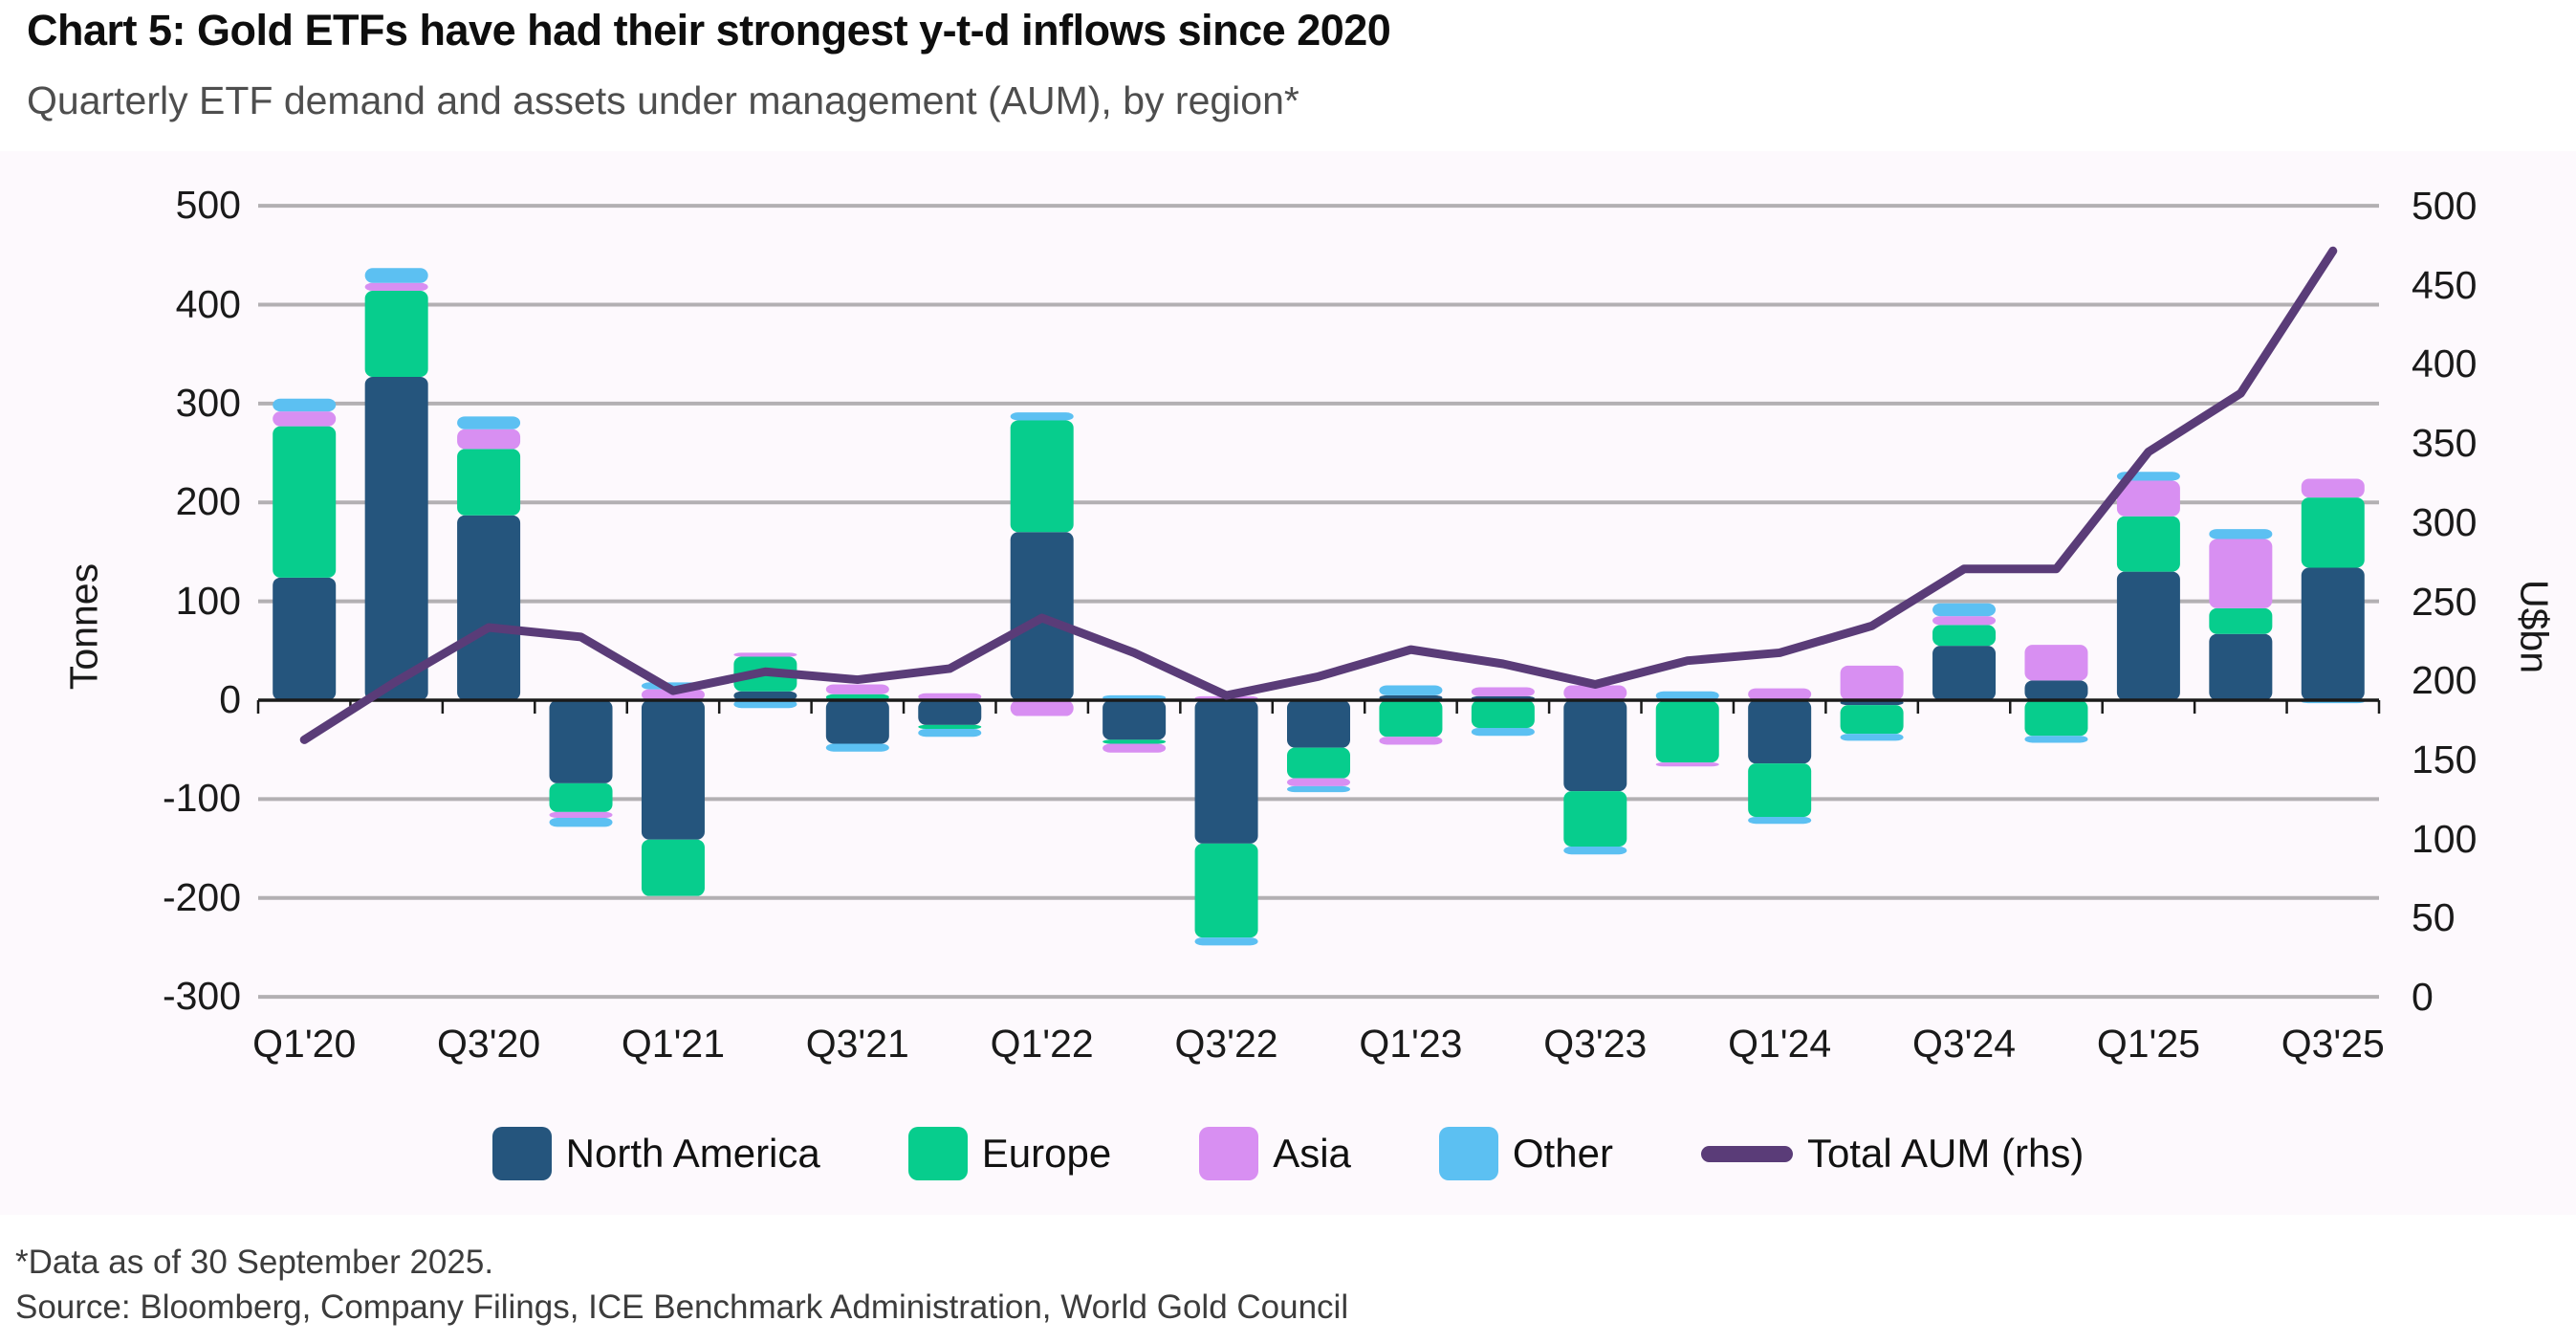  Describe the element at coordinates (208, 303) in the screenshot. I see `left-axis-tick-label: 400` at that location.